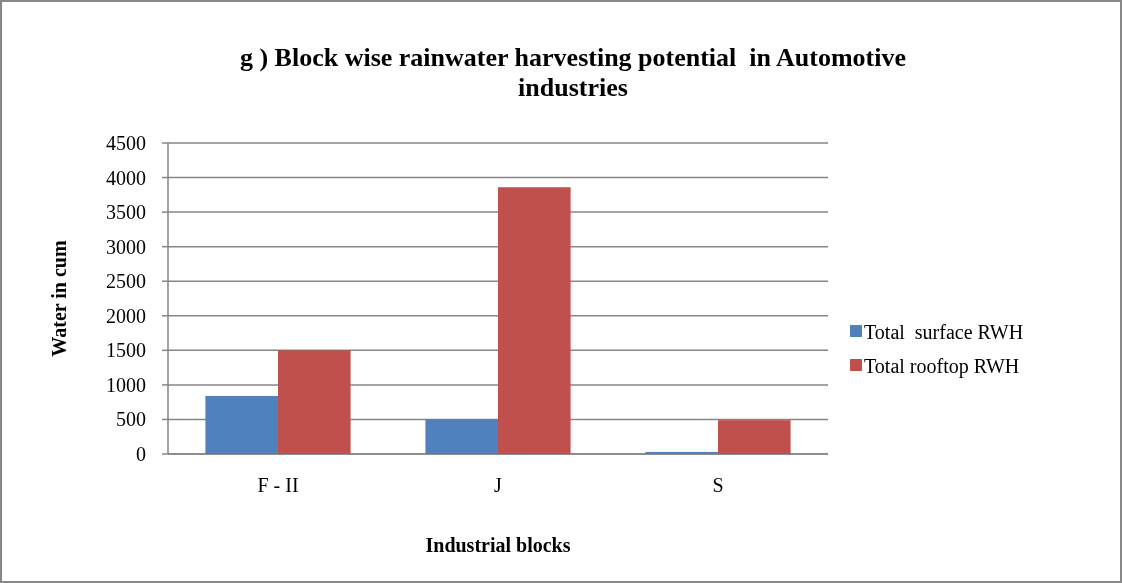 Image resolution: width=1122 pixels, height=583 pixels. Describe the element at coordinates (278, 485) in the screenshot. I see `x-tick-label: F - II` at that location.